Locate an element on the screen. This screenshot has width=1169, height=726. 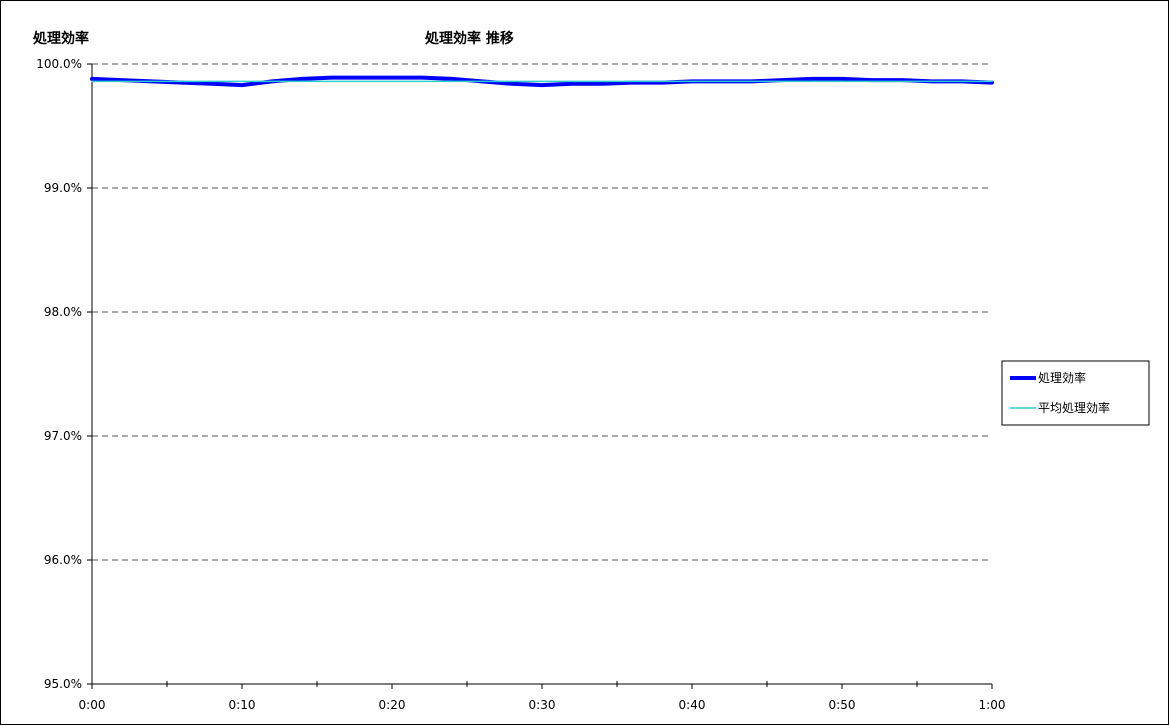
x-tick-label: 0:40 is located at coordinates (692, 705).